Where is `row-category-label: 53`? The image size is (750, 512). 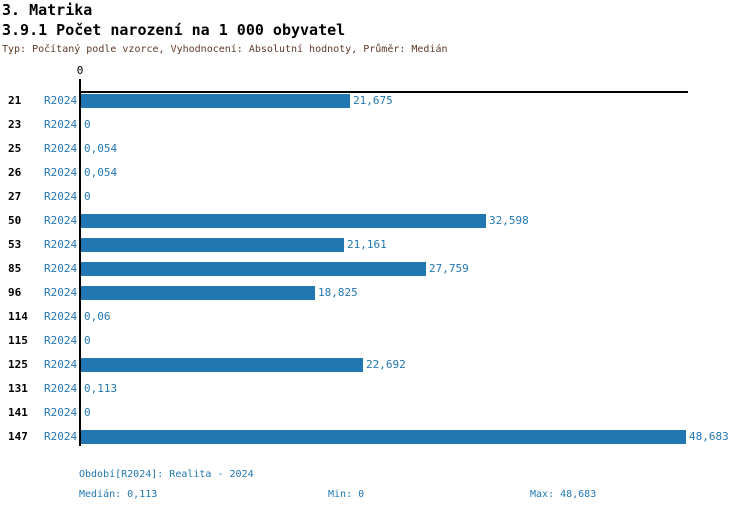 row-category-label: 53 is located at coordinates (15, 244).